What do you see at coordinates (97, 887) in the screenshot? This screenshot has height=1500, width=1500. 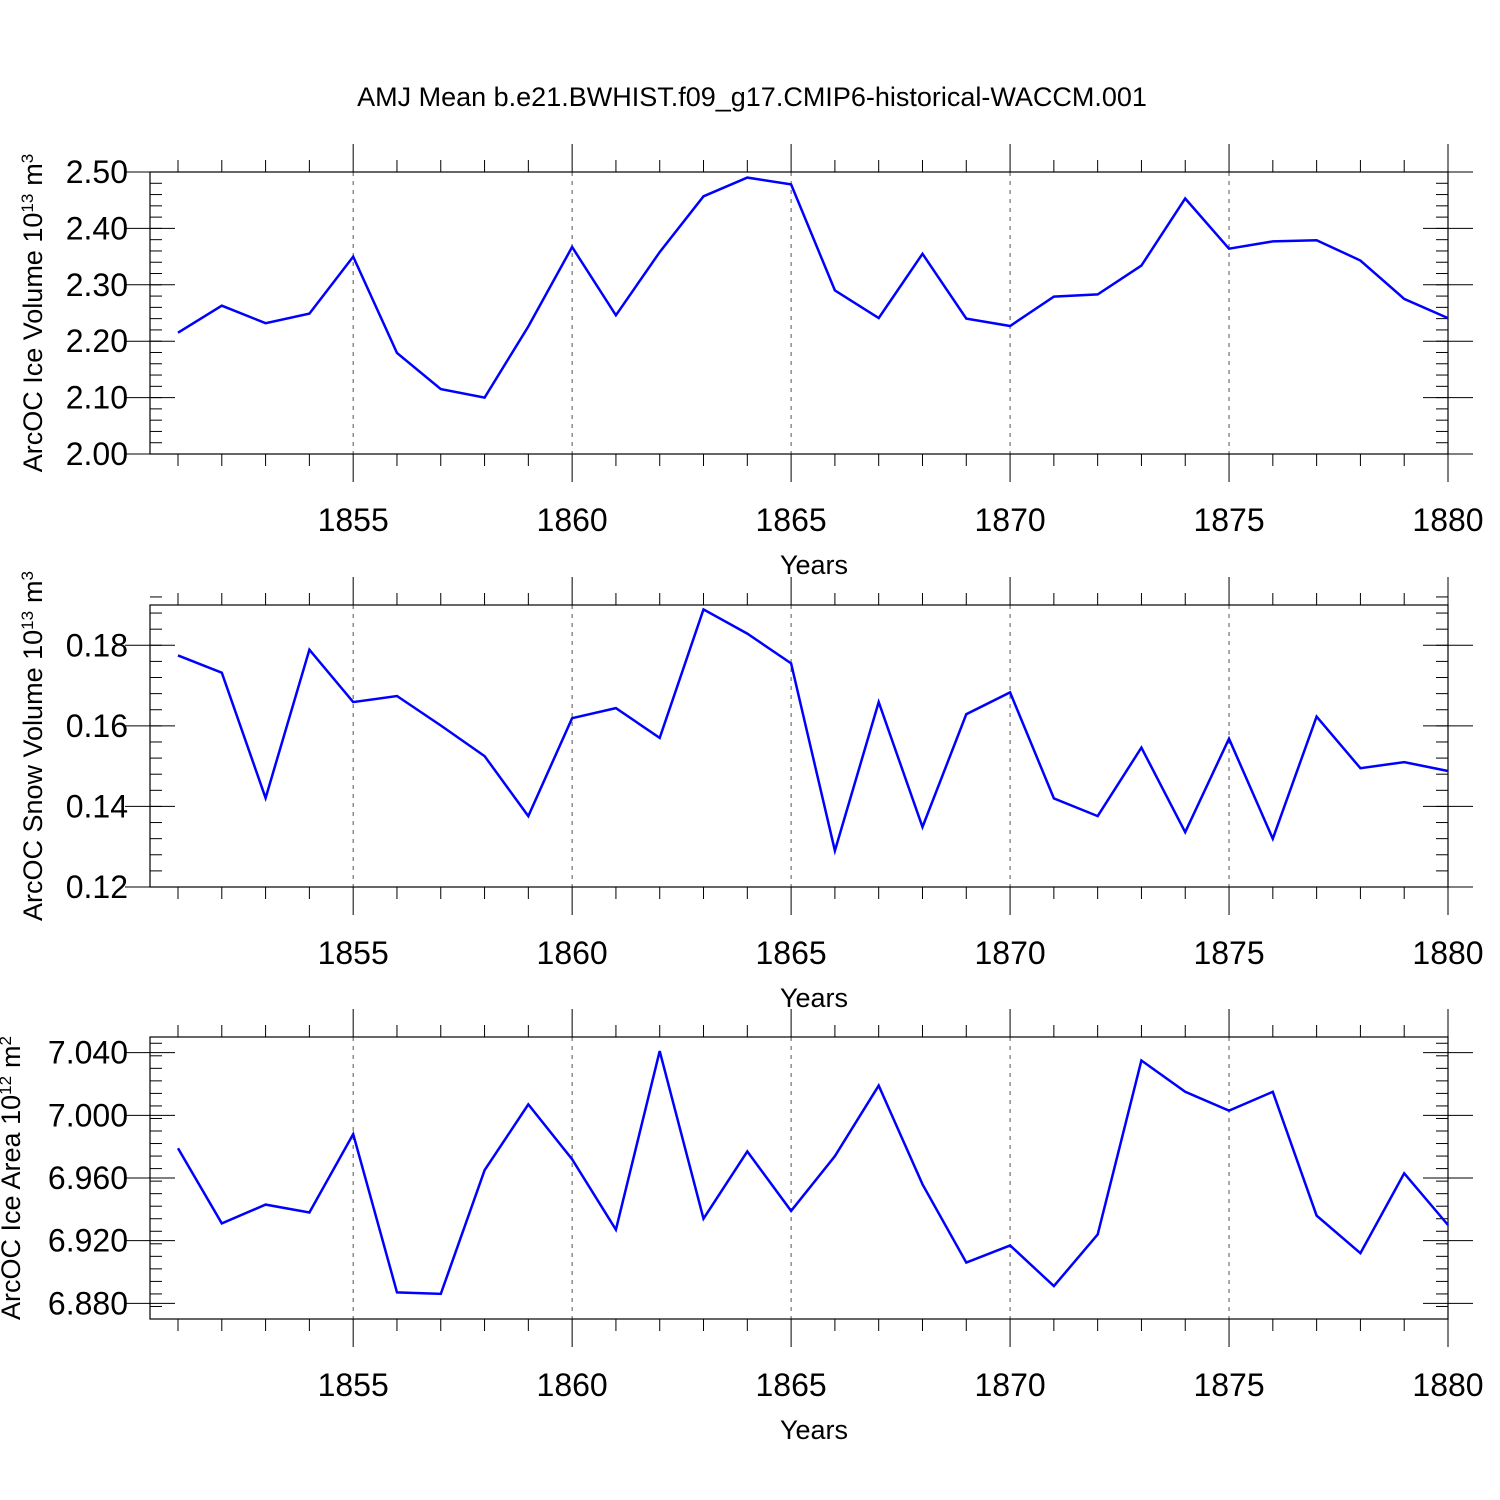 I see `y-tick-label: 0.12` at bounding box center [97, 887].